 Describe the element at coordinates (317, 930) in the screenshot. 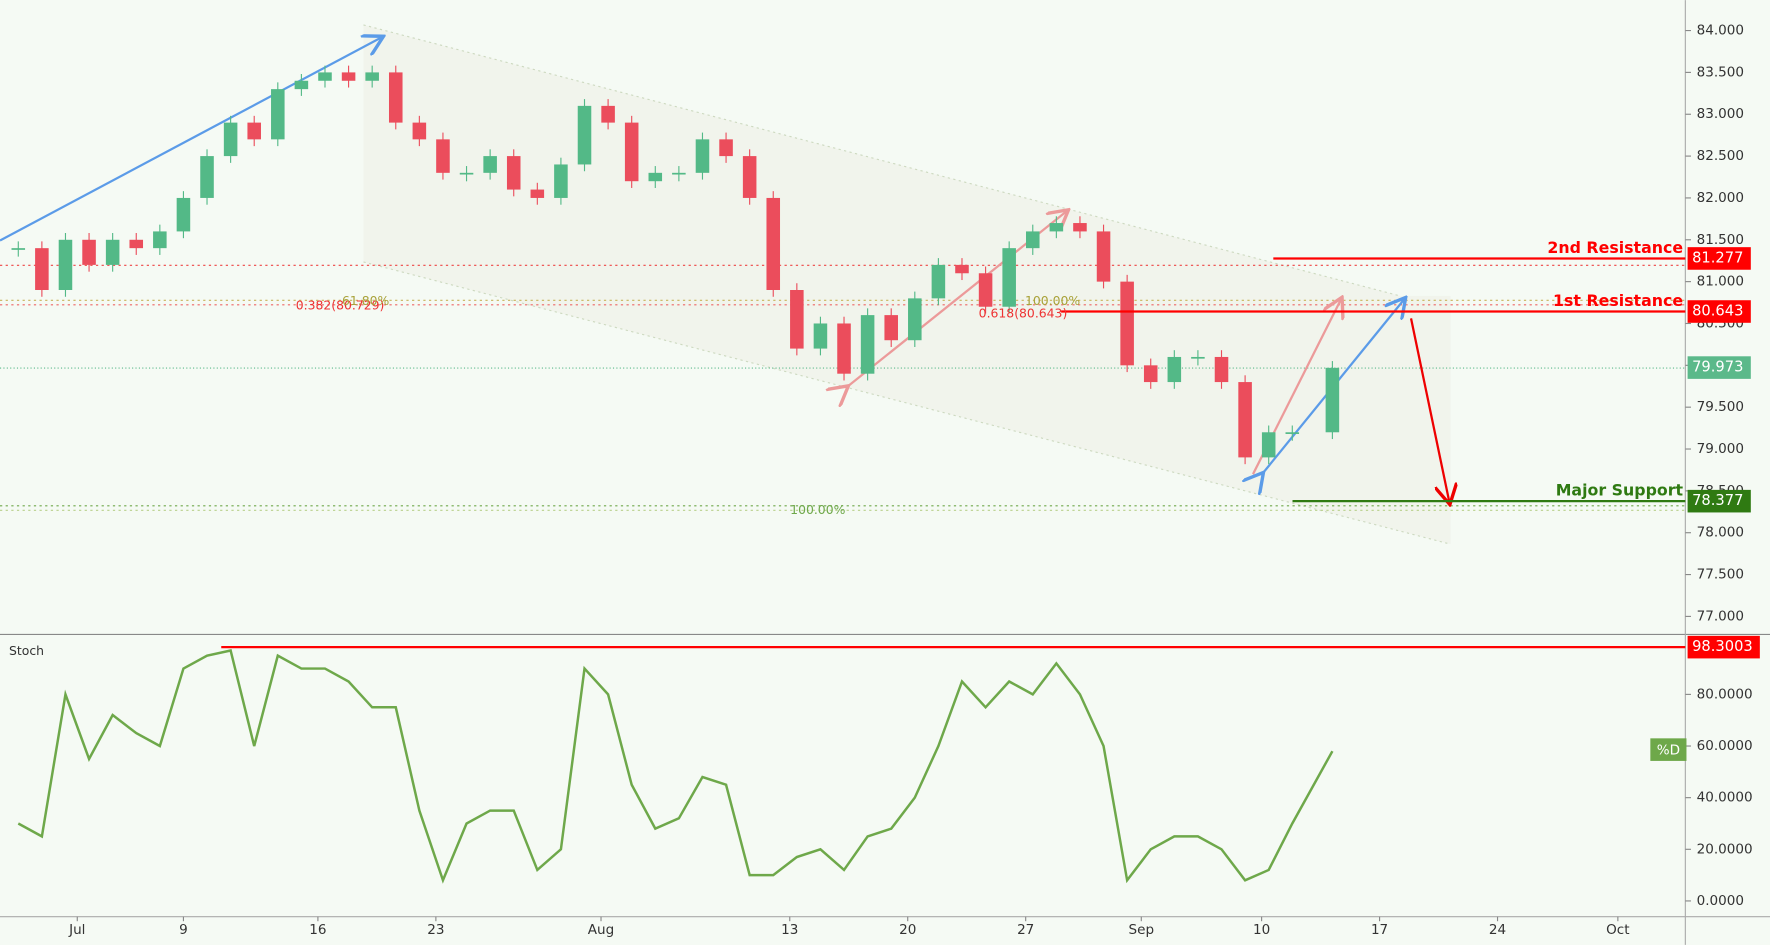

I see `x-tick-label: 16` at that location.